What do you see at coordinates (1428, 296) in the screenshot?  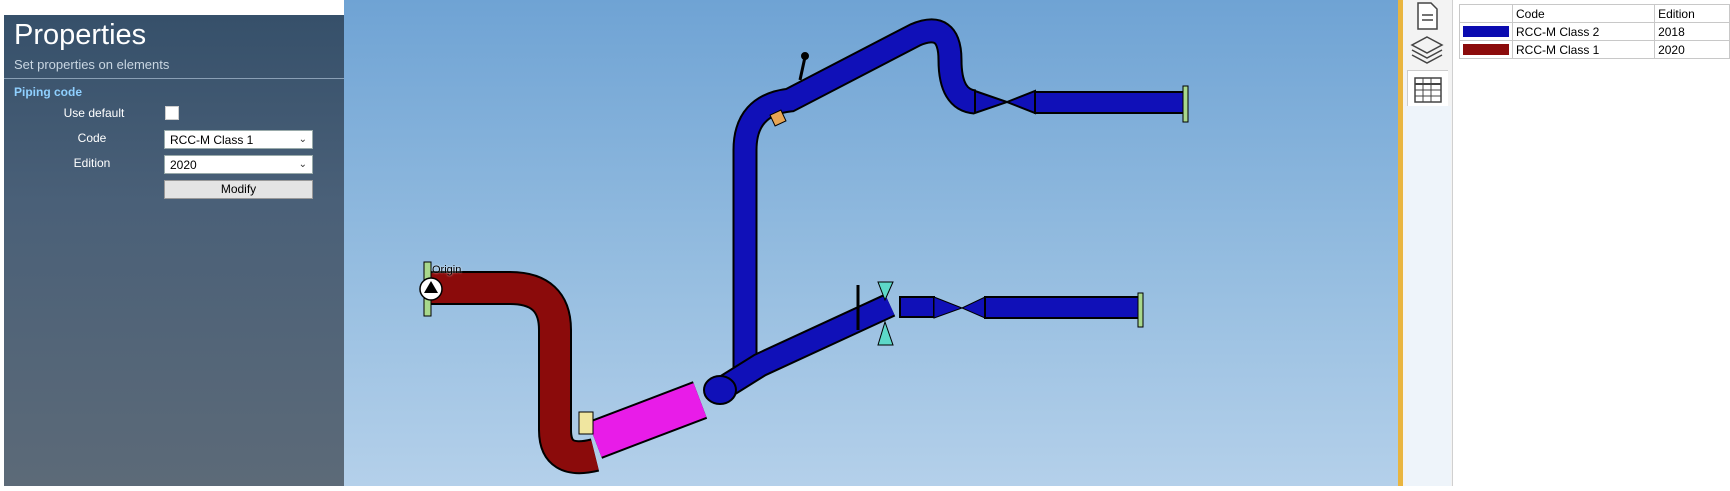 I see `tab-content-area` at bounding box center [1428, 296].